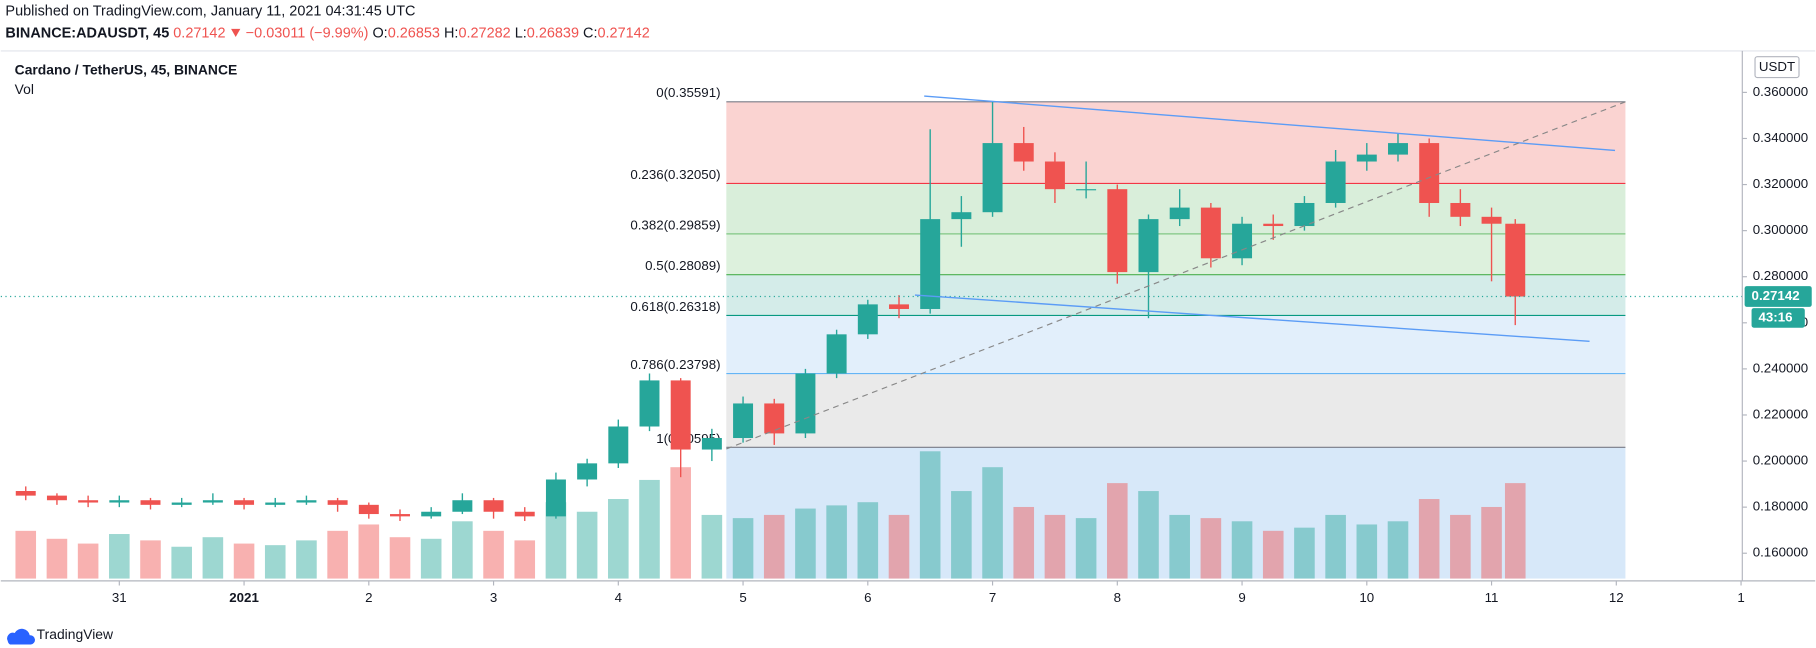 Image resolution: width=1816 pixels, height=648 pixels. I want to click on x-tick-label: 6, so click(867, 597).